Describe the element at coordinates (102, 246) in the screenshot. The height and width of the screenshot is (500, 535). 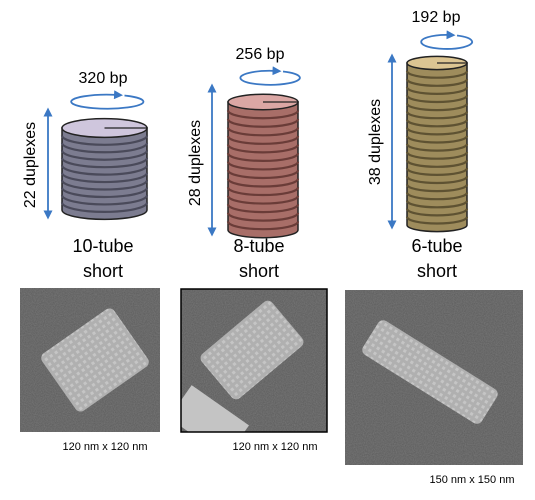
I see `structure-name: 10-tube` at that location.